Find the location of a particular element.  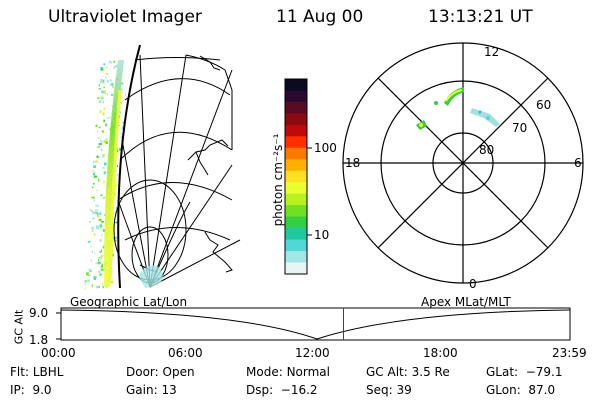

date-label: 11 Aug 00 is located at coordinates (320, 17).